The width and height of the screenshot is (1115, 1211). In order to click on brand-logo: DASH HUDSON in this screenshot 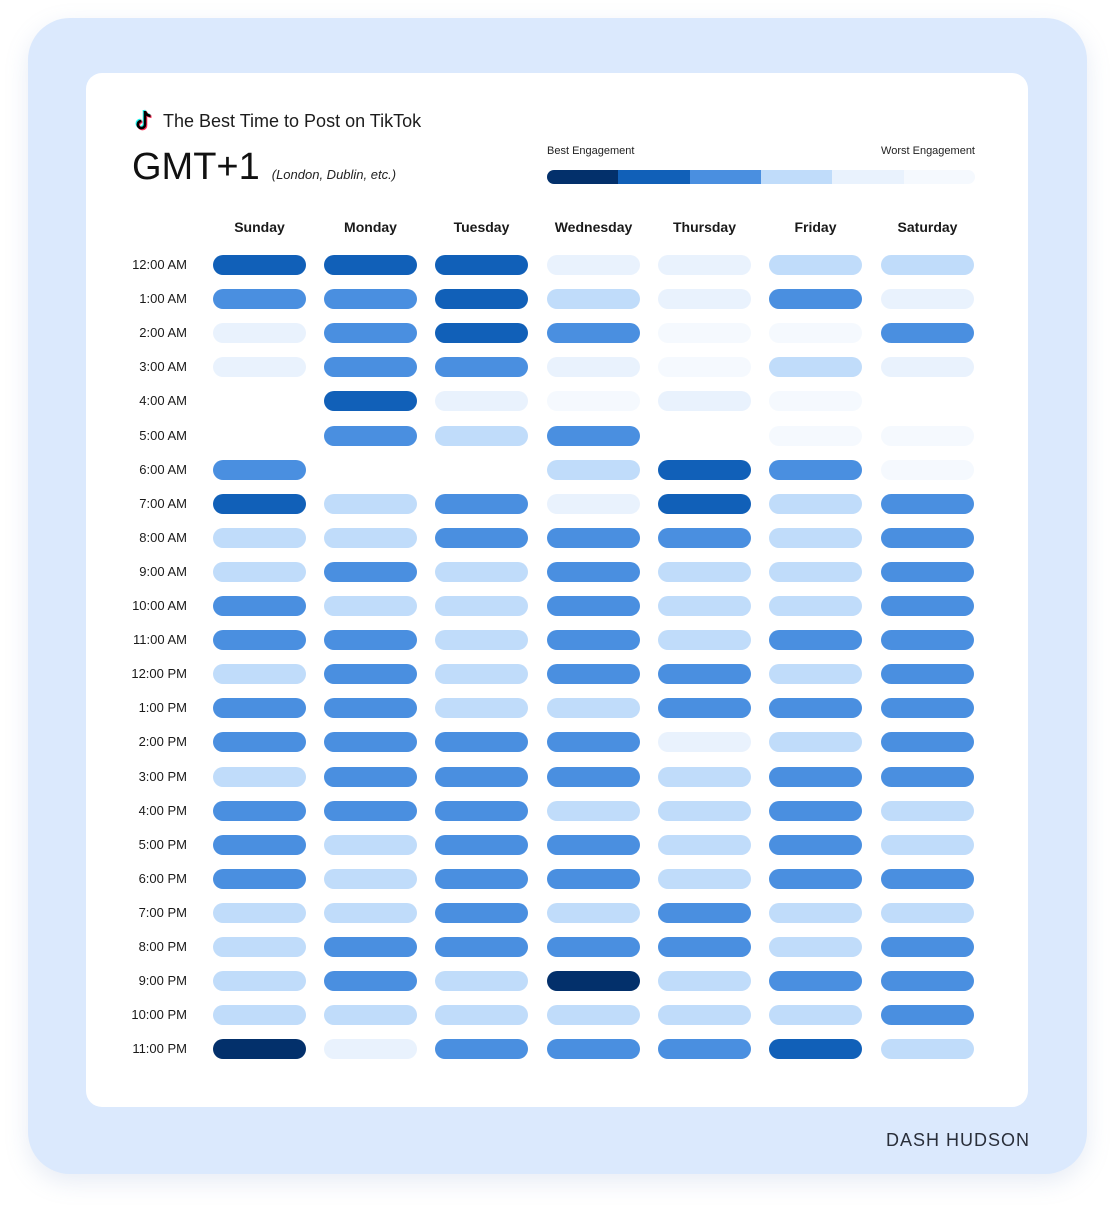, I will do `click(958, 1140)`.